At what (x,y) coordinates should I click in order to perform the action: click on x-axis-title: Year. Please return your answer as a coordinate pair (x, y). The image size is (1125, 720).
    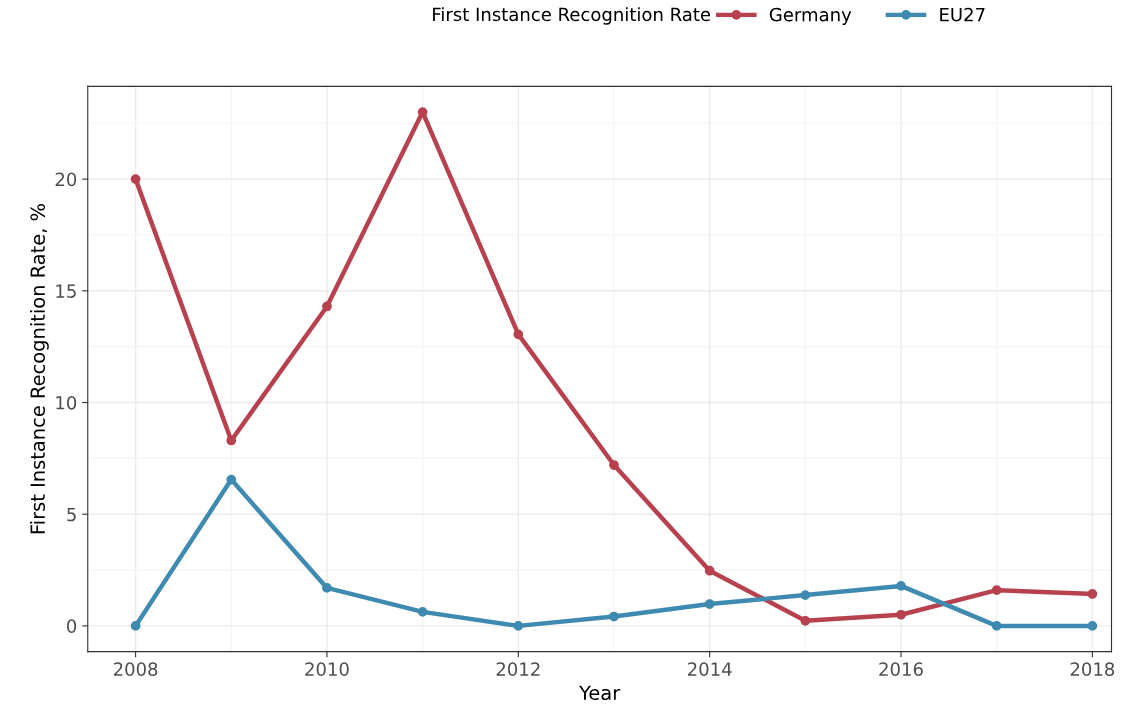
    Looking at the image, I should click on (600, 693).